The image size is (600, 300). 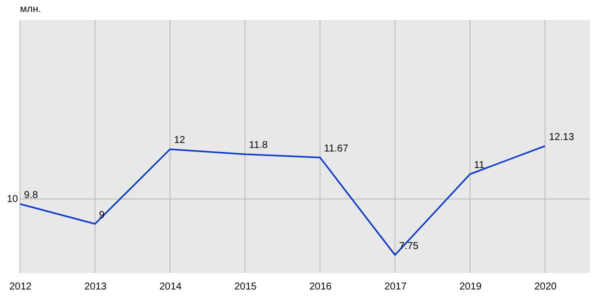 What do you see at coordinates (96, 287) in the screenshot?
I see `x-tick-label: 2013` at bounding box center [96, 287].